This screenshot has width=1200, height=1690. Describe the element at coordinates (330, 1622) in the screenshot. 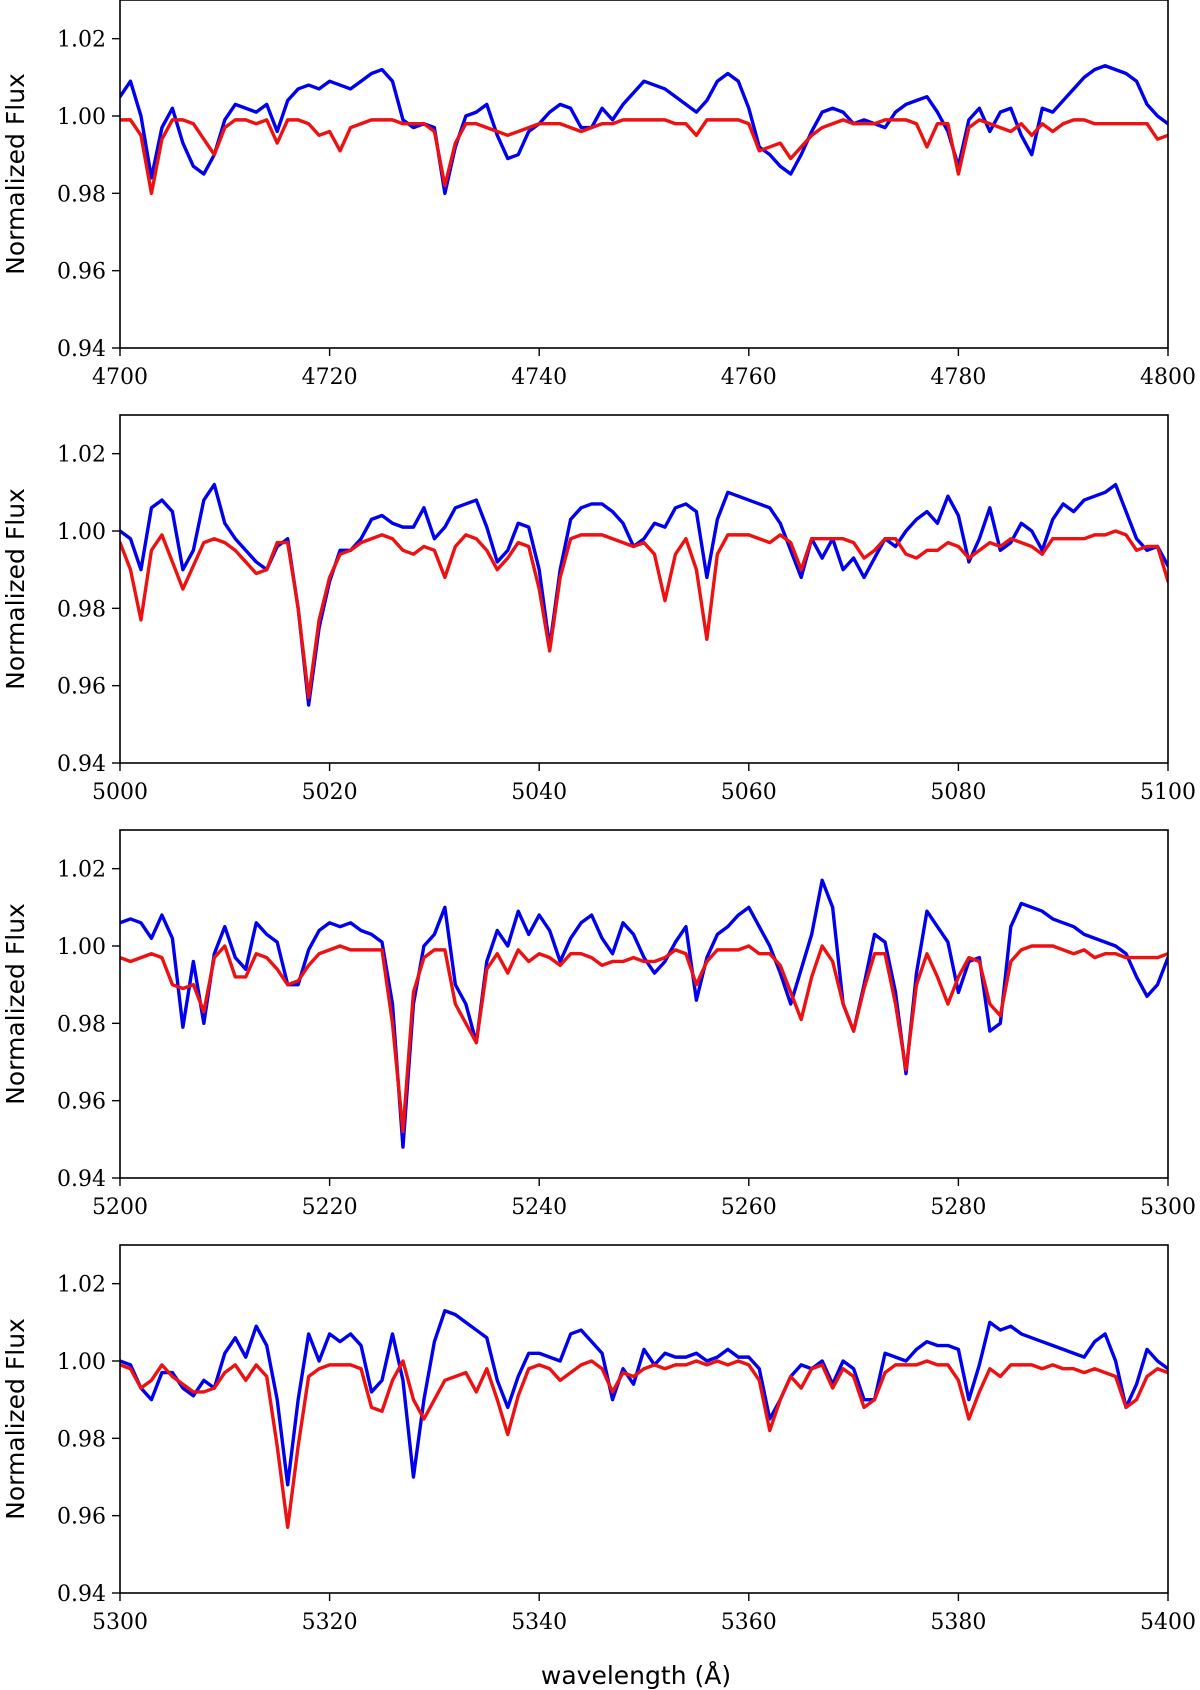

I see `x-tick-label: 5320` at that location.